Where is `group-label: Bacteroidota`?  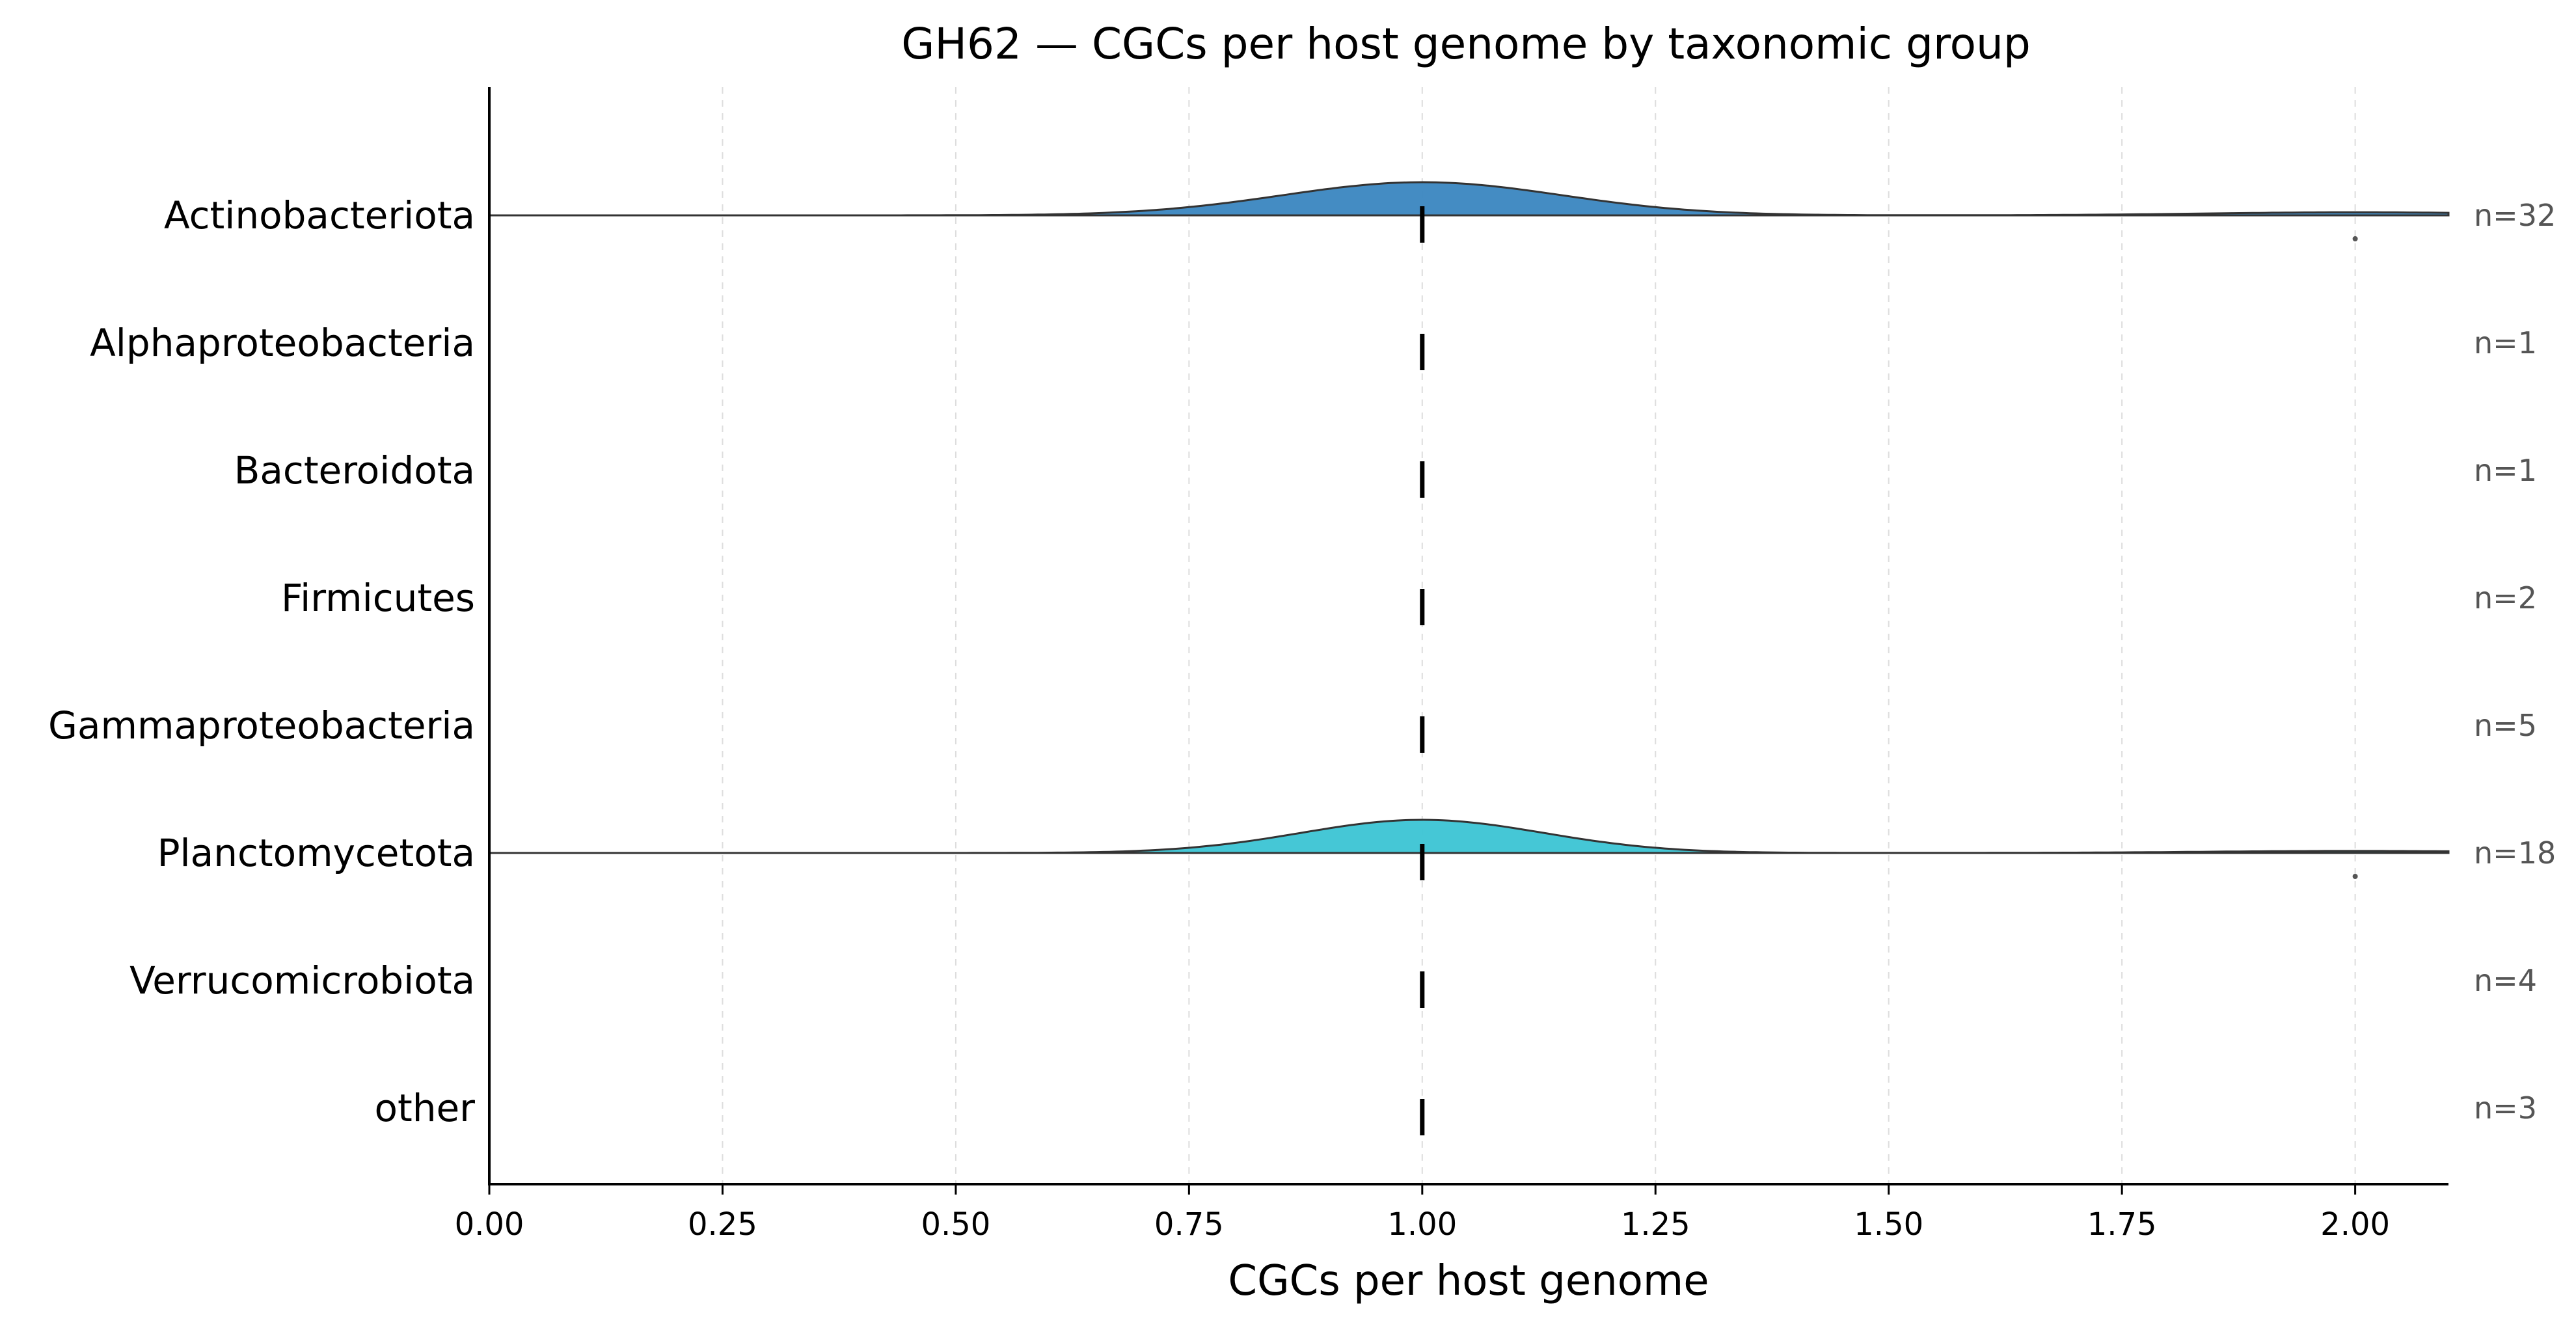
group-label: Bacteroidota is located at coordinates (354, 470).